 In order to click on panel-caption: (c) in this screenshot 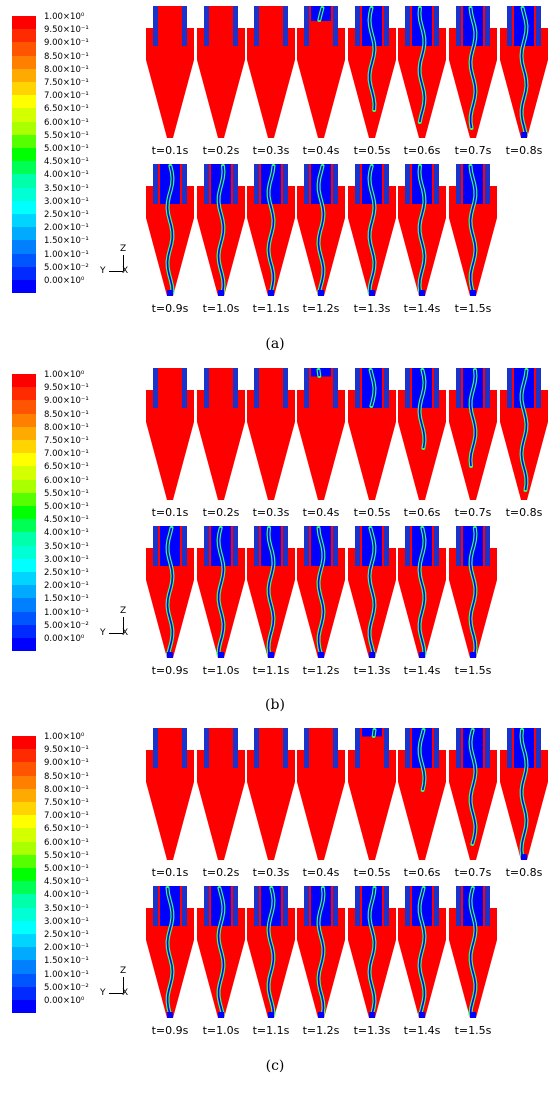, I will do `click(275, 1066)`.